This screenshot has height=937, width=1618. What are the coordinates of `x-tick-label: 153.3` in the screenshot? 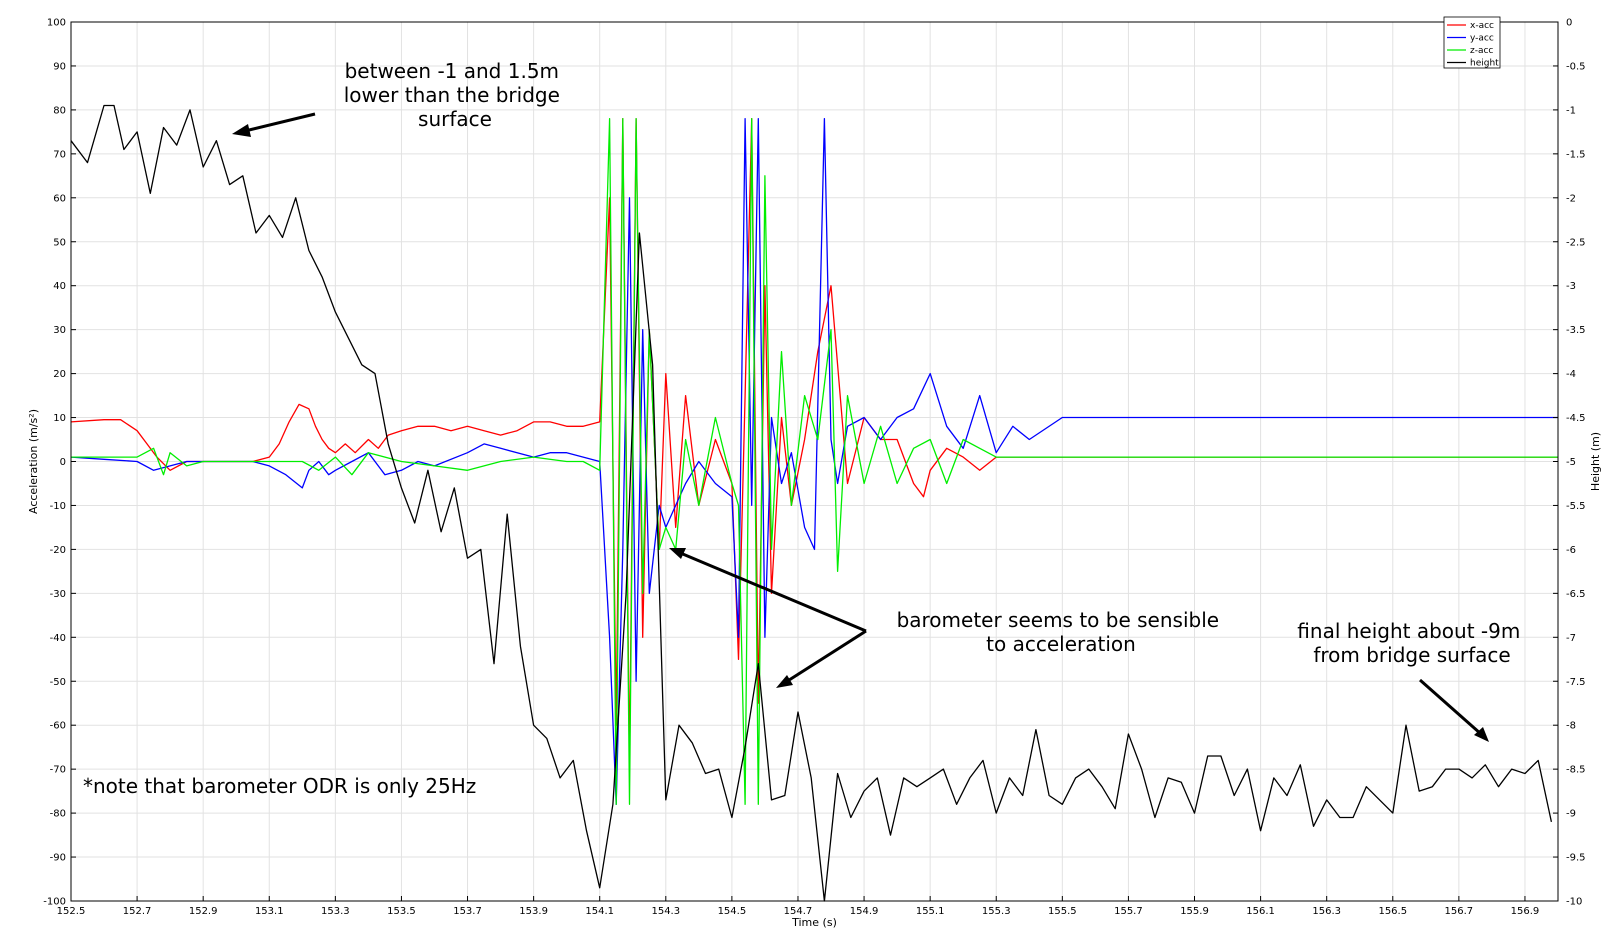 It's located at (335, 911).